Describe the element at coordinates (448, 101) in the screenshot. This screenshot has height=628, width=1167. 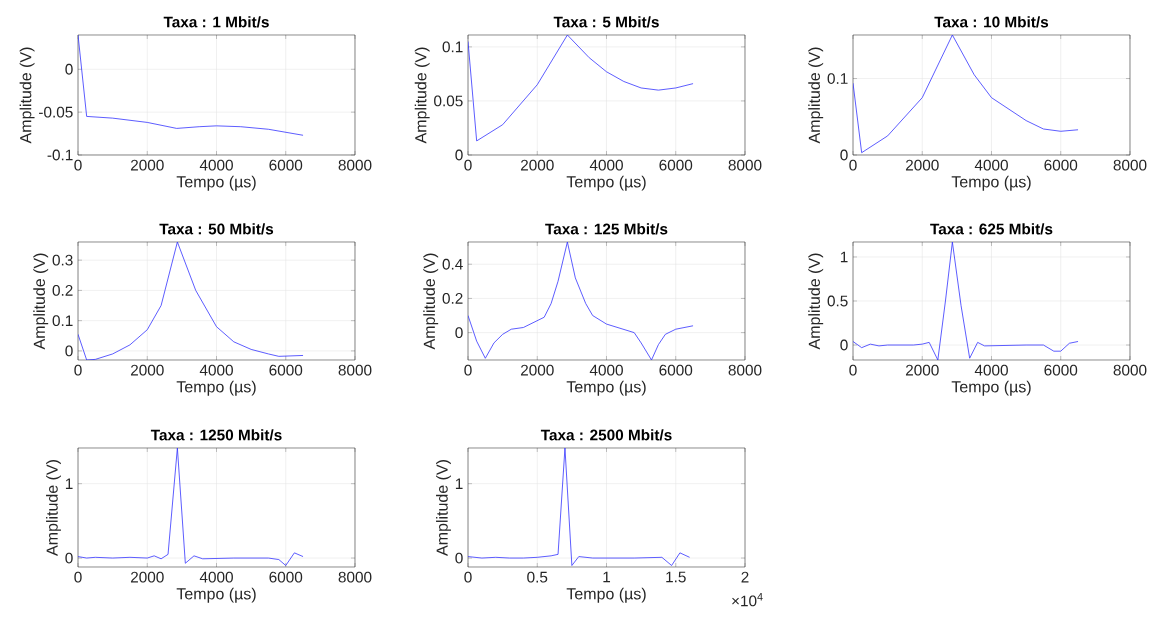
I see `y-tick-label: 0.05` at that location.